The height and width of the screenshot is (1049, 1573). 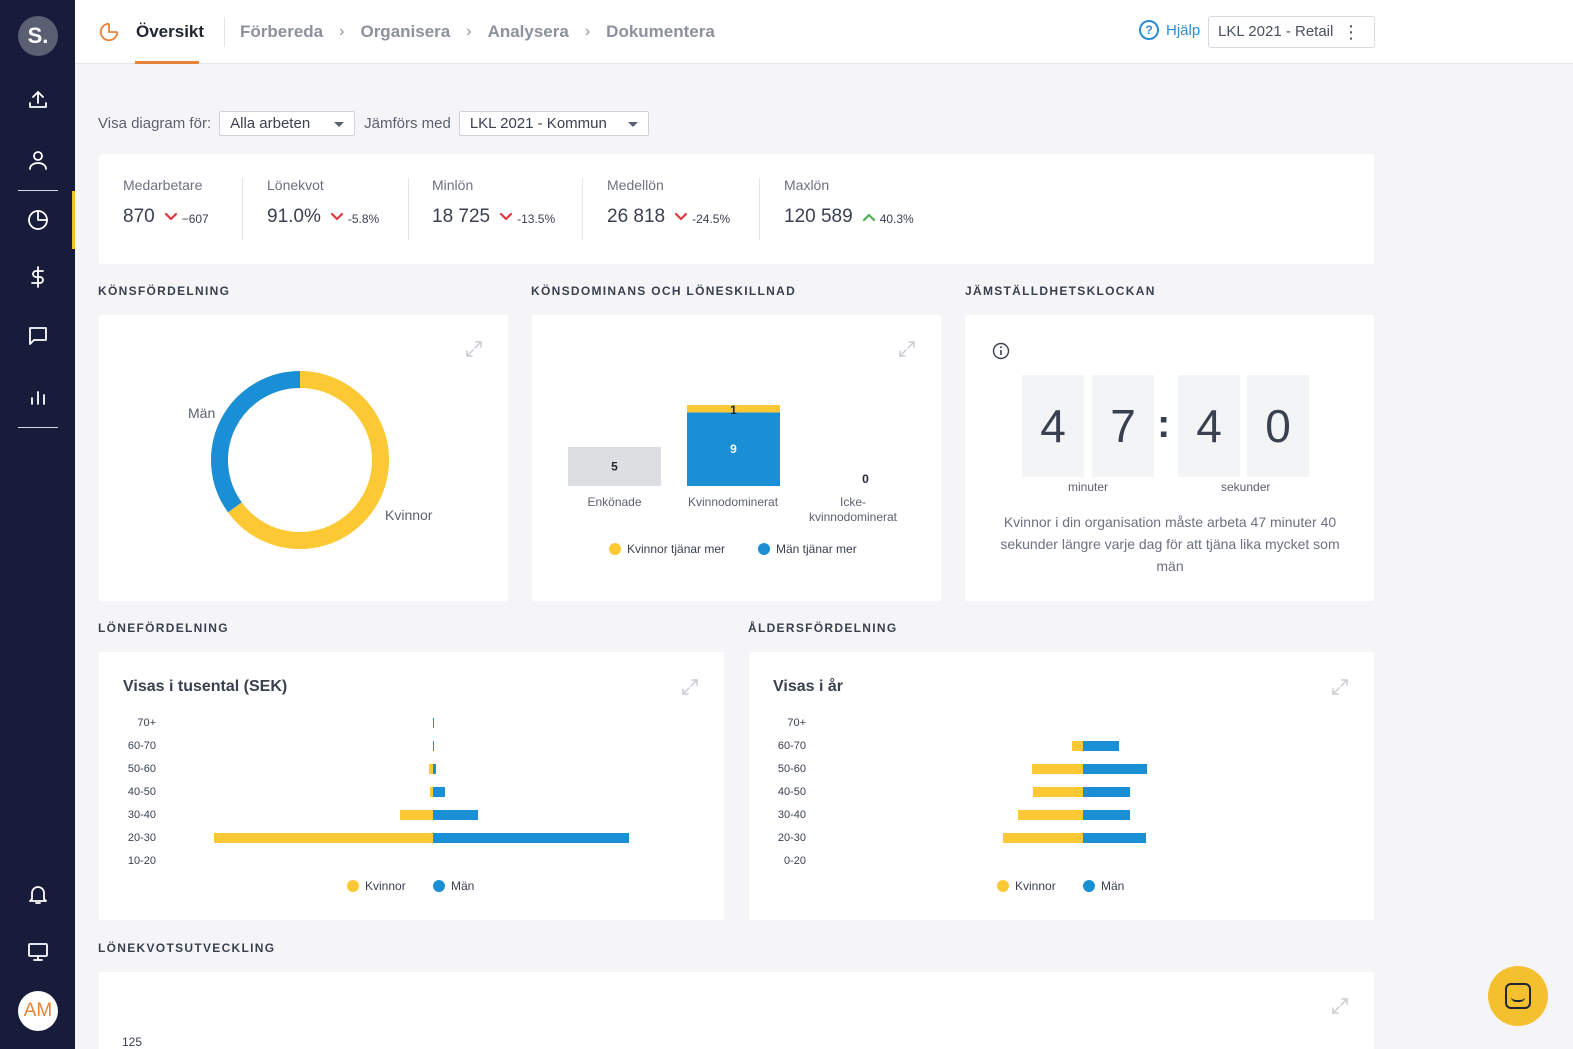 I want to click on info-icon, so click(x=1001, y=351).